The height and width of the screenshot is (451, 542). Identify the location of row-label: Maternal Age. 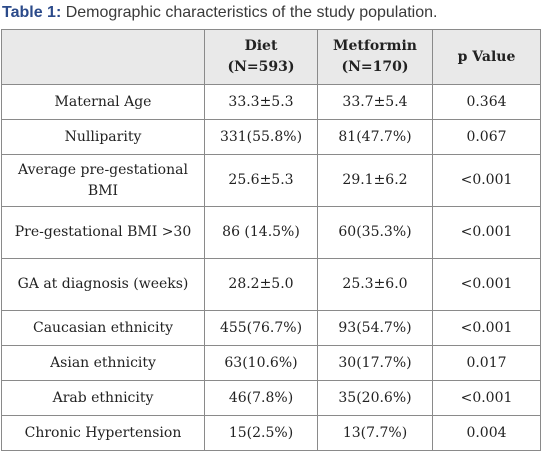
(103, 102).